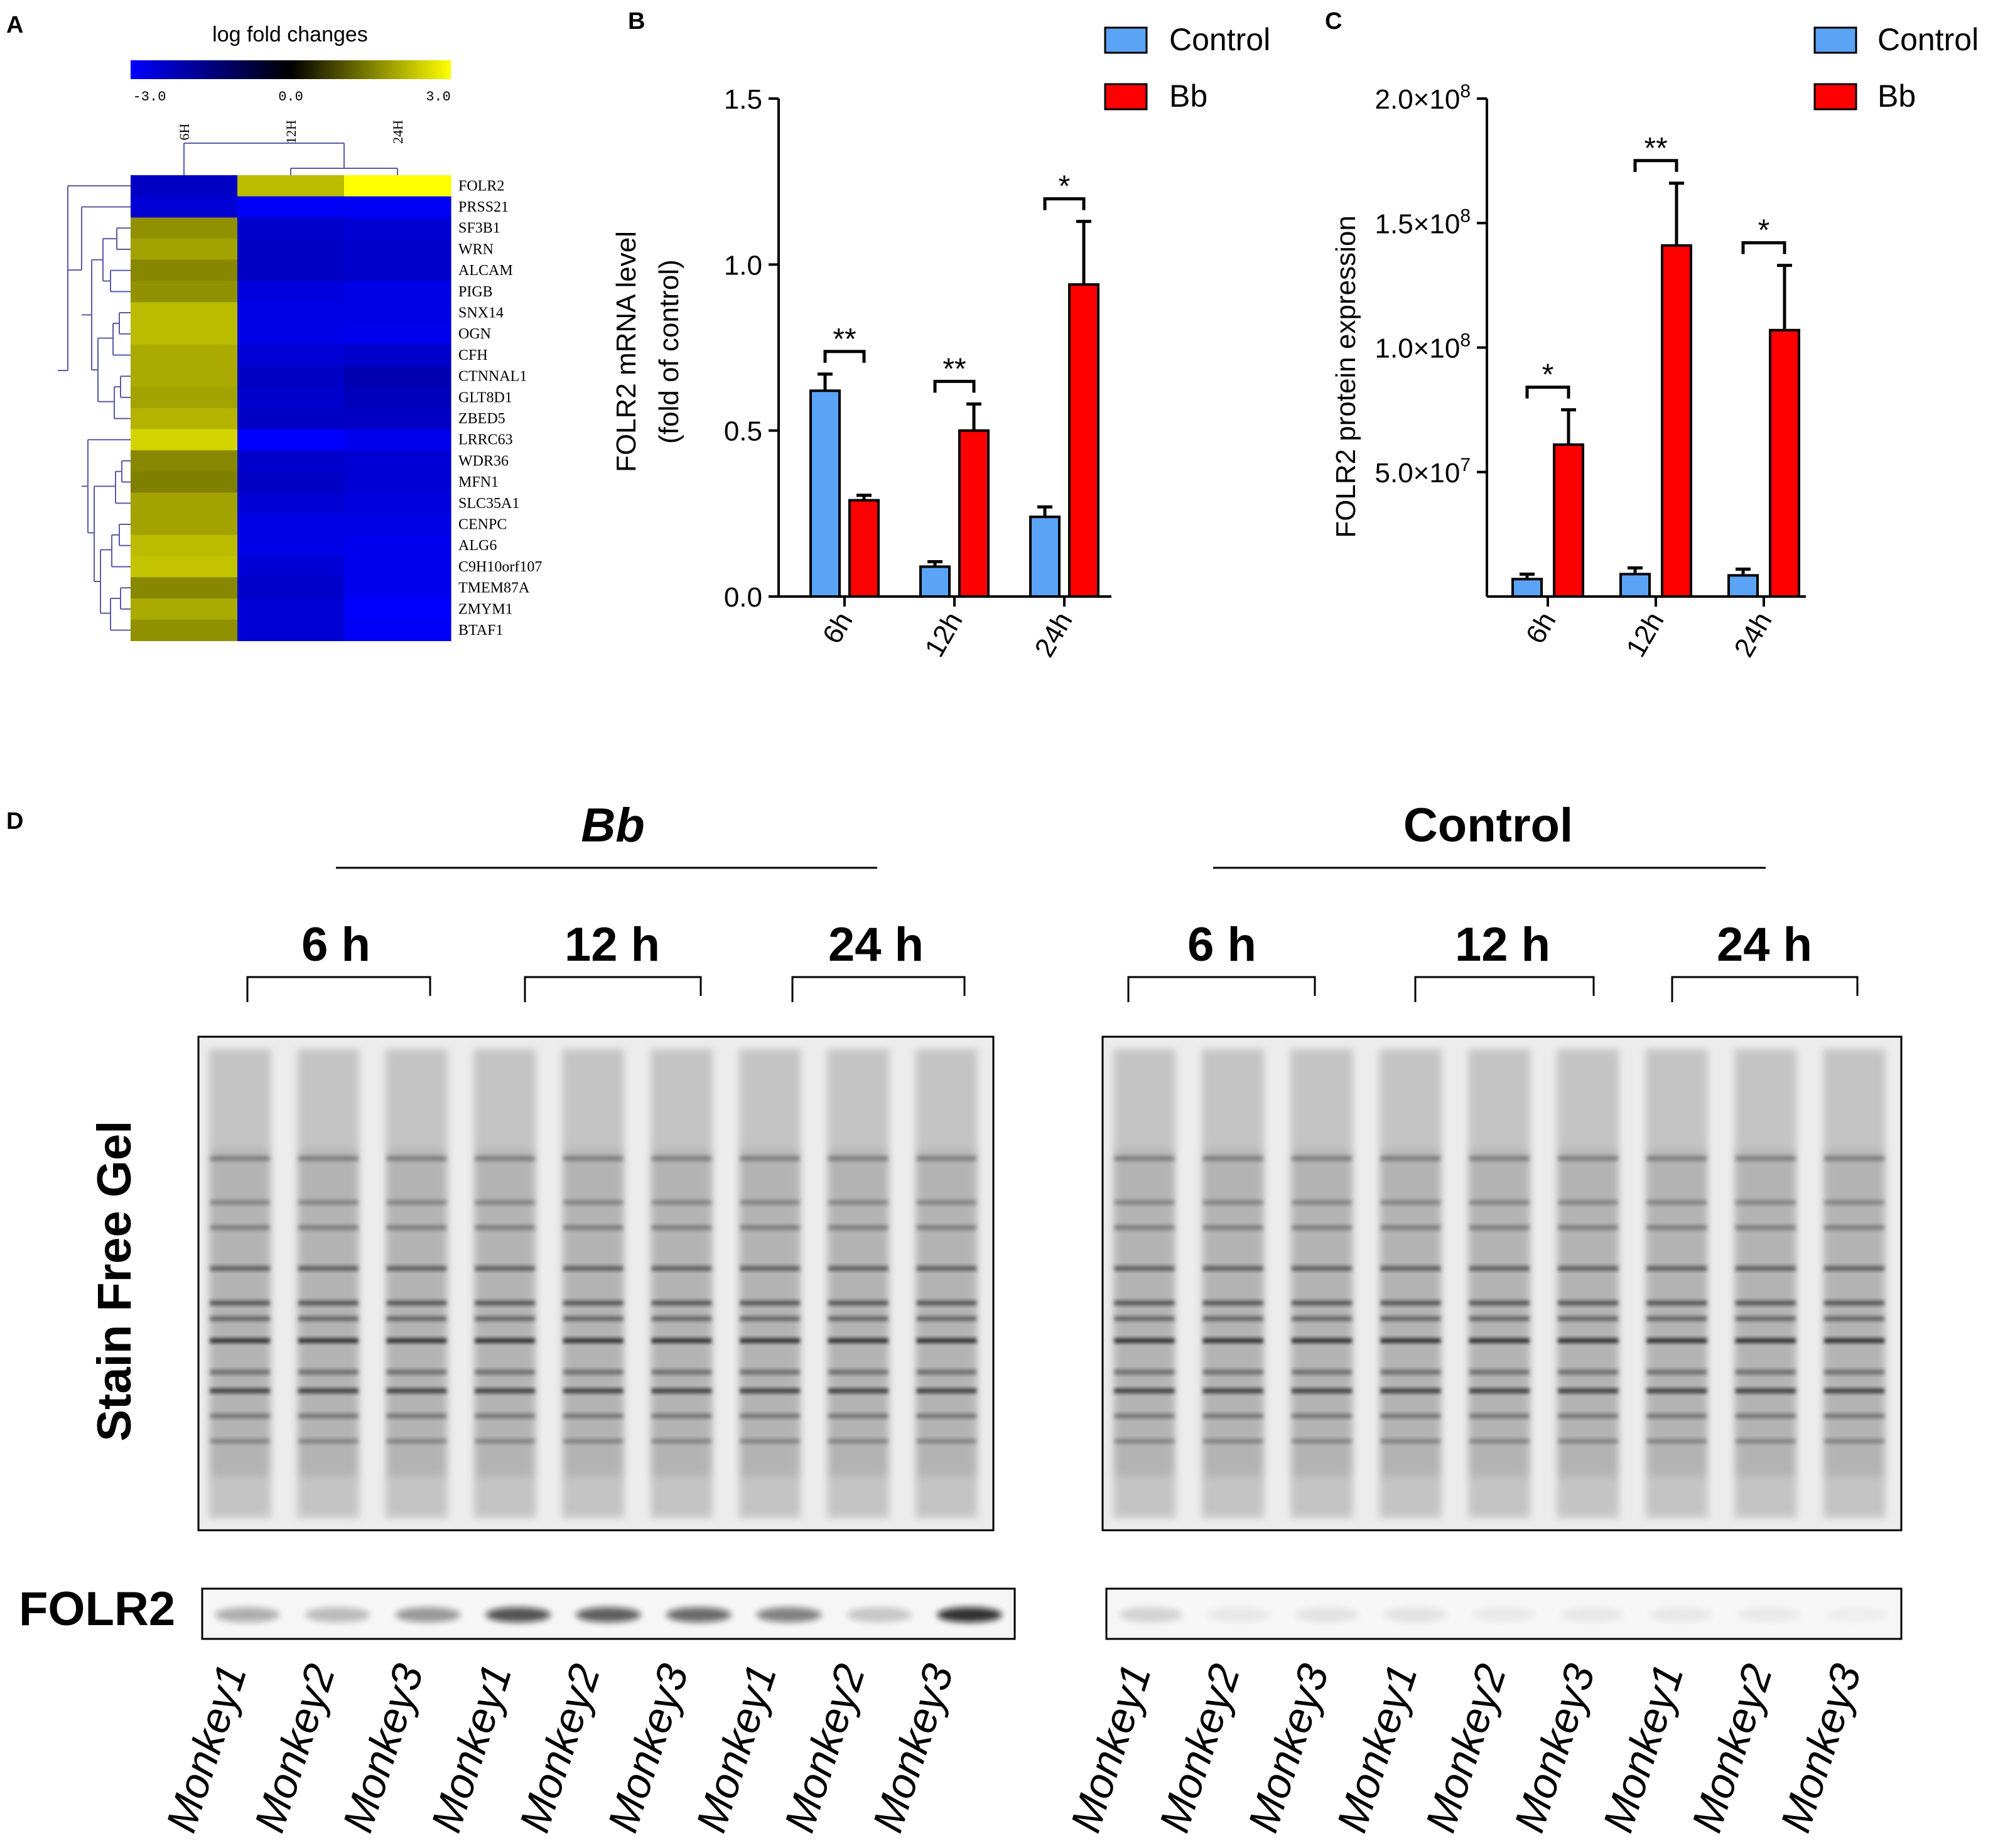 This screenshot has height=1848, width=1993. Describe the element at coordinates (398, 270) in the screenshot. I see `heatmap-cell-alcam-24h` at that location.